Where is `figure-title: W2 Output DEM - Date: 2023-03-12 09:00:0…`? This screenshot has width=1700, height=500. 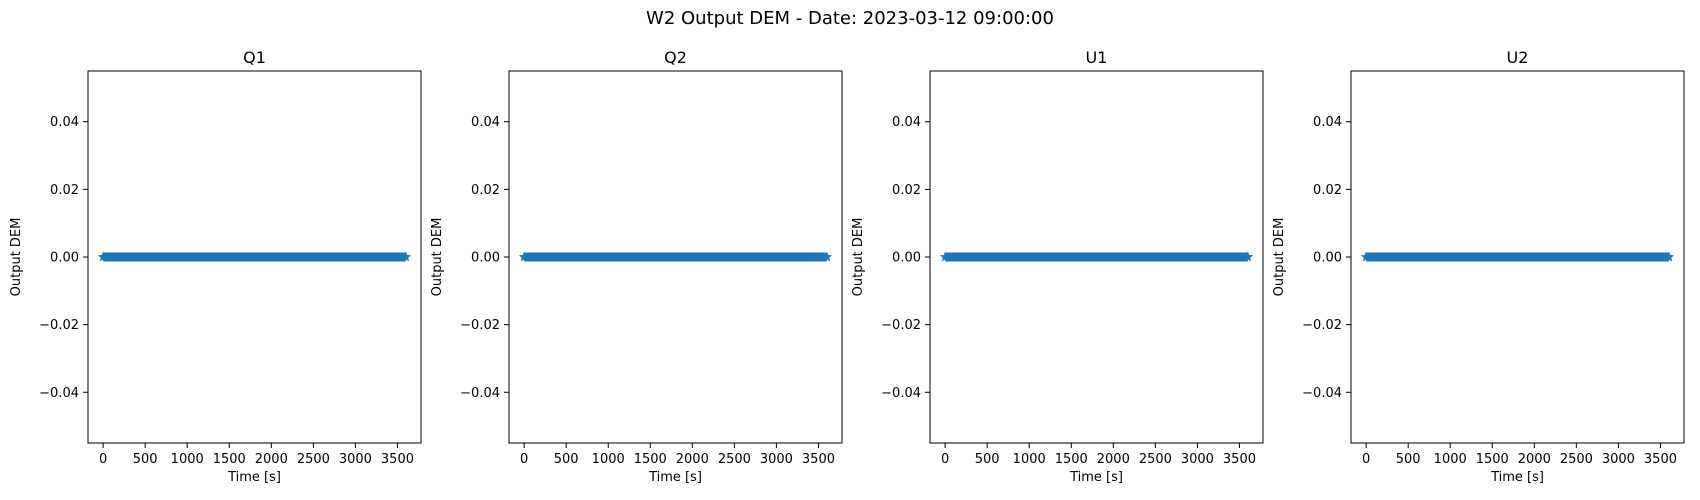
figure-title: W2 Output DEM - Date: 2023-03-12 09:00:0… is located at coordinates (850, 18).